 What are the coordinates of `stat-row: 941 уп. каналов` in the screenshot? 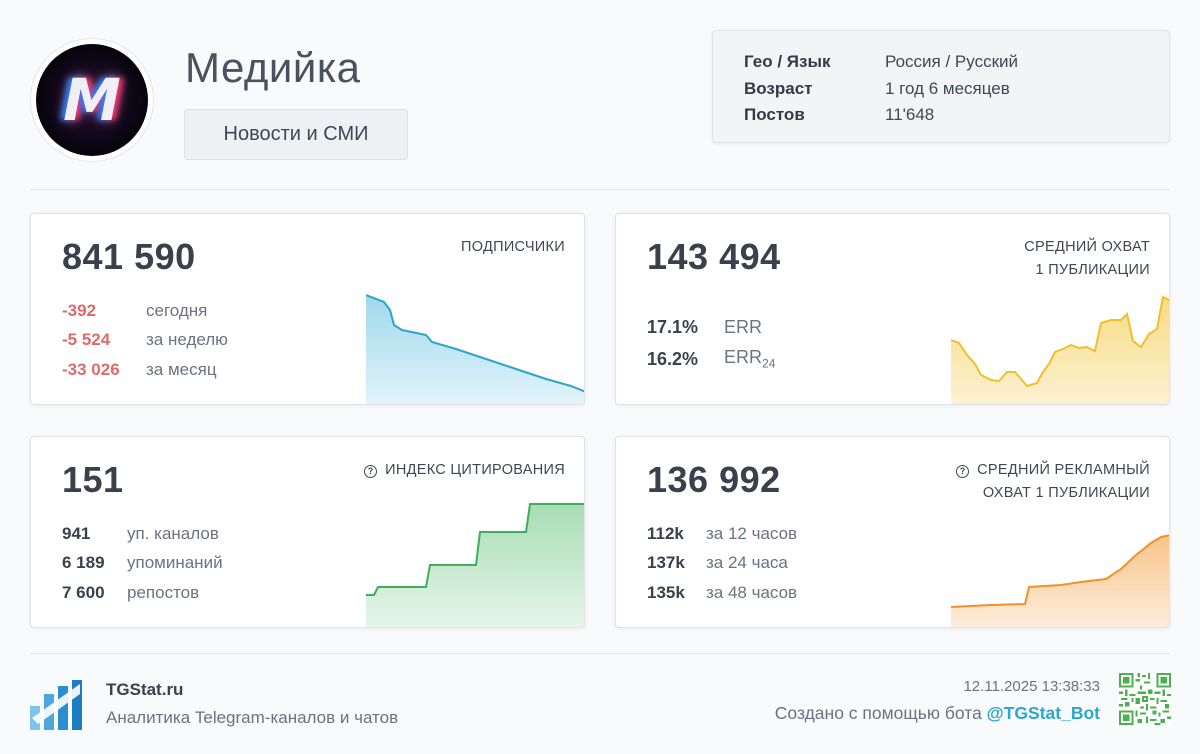 It's located at (142, 534).